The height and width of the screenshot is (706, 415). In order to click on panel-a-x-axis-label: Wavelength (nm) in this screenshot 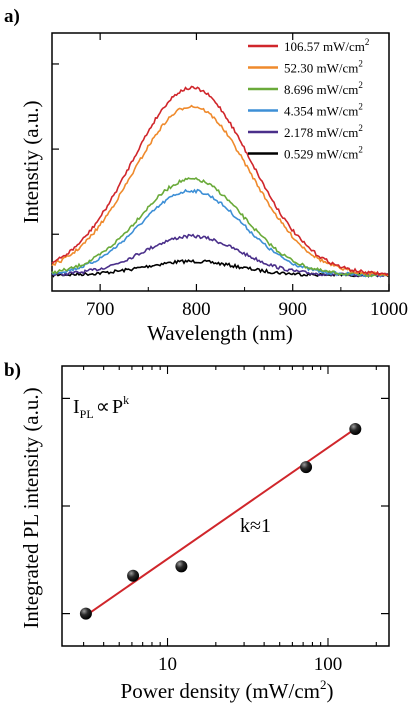, I will do `click(220, 333)`.